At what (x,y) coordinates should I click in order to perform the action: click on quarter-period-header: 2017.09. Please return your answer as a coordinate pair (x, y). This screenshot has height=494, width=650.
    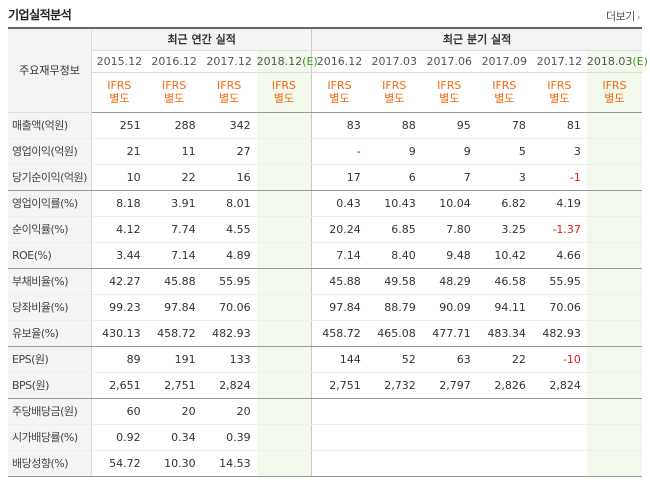
    Looking at the image, I should click on (504, 61).